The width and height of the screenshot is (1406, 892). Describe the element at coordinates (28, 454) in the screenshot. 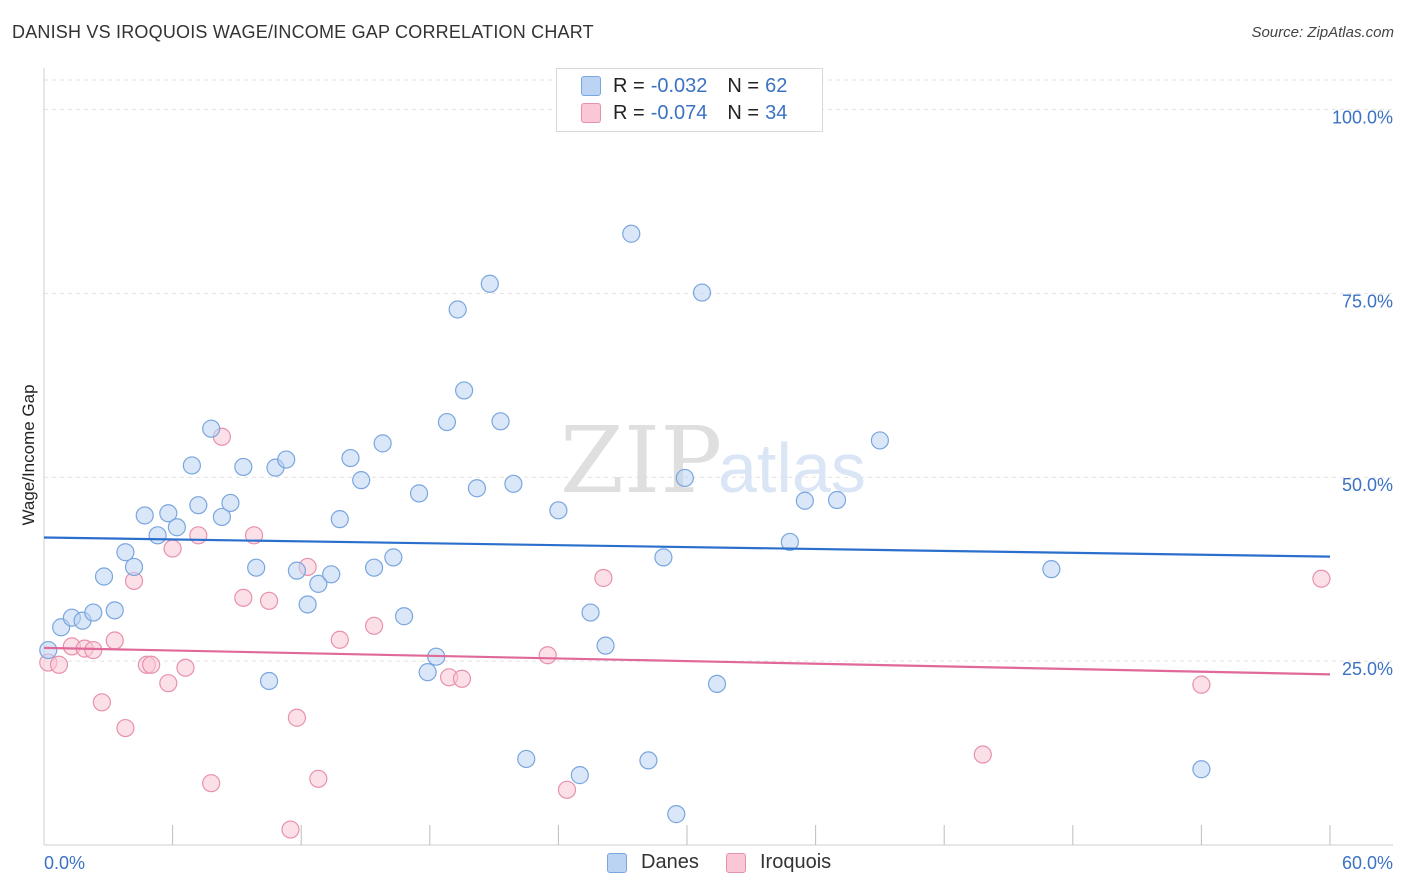

I see `y-axis-title: Wage/Income Gap` at that location.